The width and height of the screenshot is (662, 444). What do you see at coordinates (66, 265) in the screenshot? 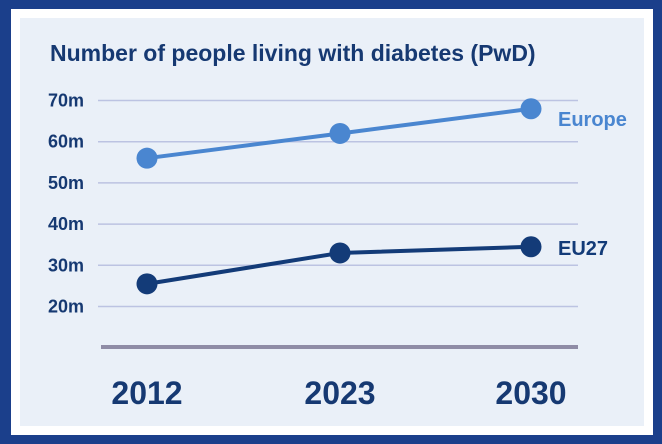
I see `y-tick-label: 30m` at bounding box center [66, 265].